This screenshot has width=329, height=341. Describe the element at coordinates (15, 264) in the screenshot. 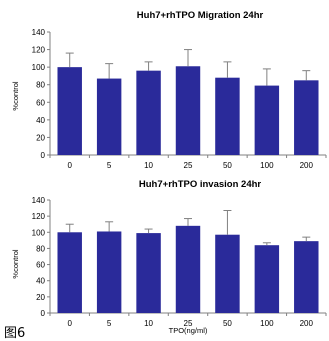

I see `invasion-y-axis-label: %control` at that location.